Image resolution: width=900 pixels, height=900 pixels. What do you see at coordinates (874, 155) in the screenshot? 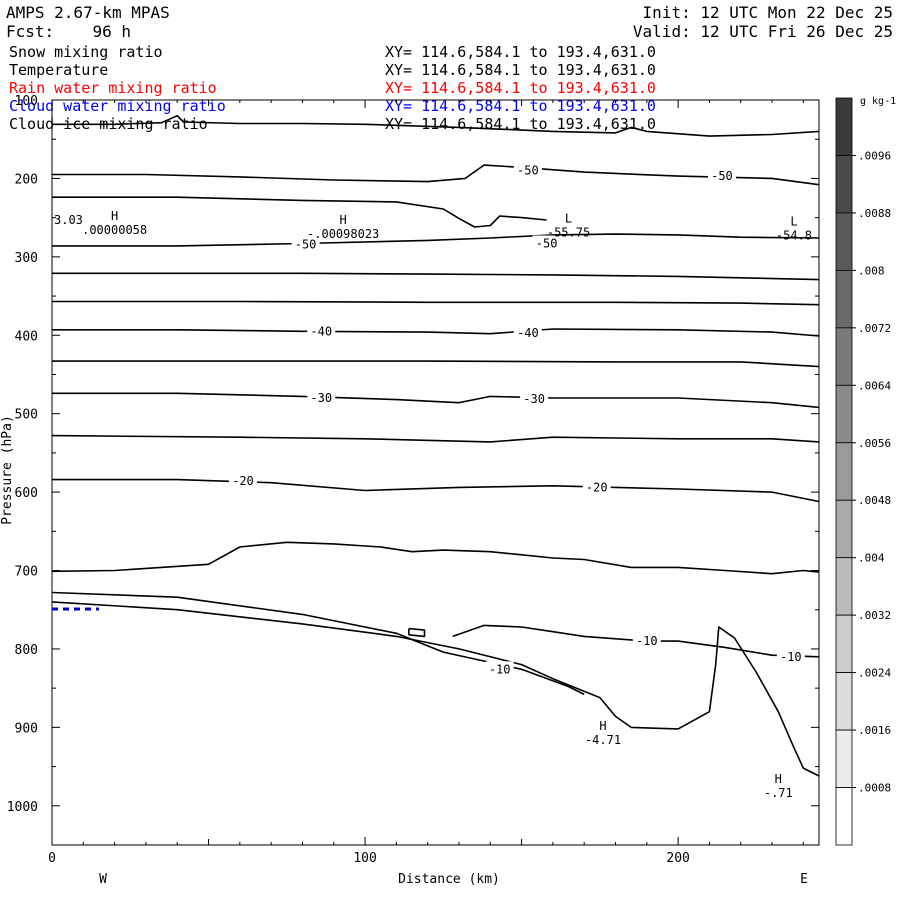
I see `colorbar-label: .0096` at bounding box center [874, 155].